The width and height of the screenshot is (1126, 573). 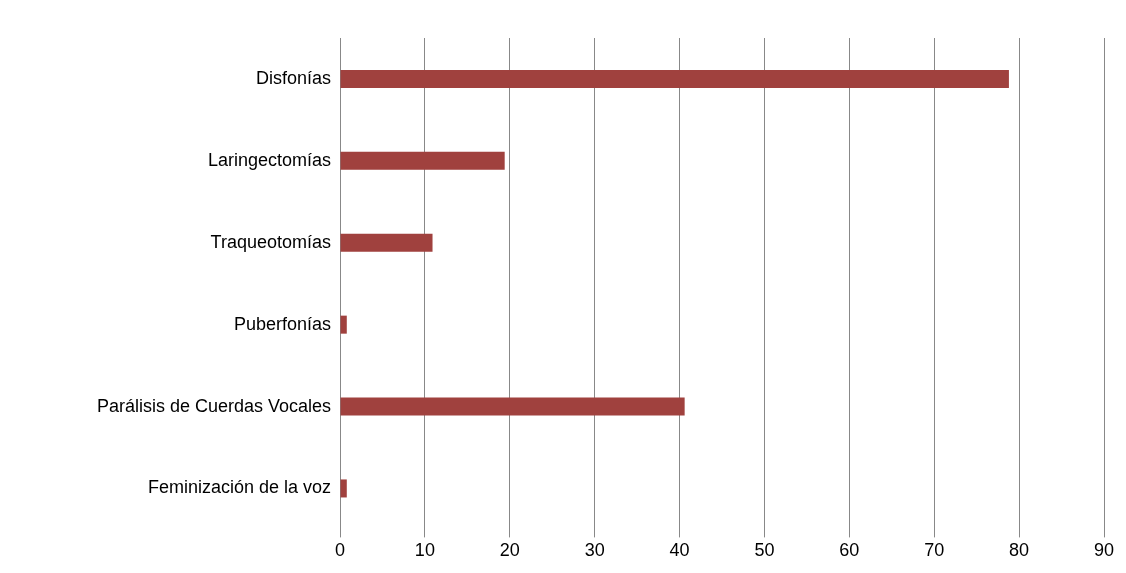 What do you see at coordinates (239, 487) in the screenshot?
I see `y-tick-label: Feminización de la voz` at bounding box center [239, 487].